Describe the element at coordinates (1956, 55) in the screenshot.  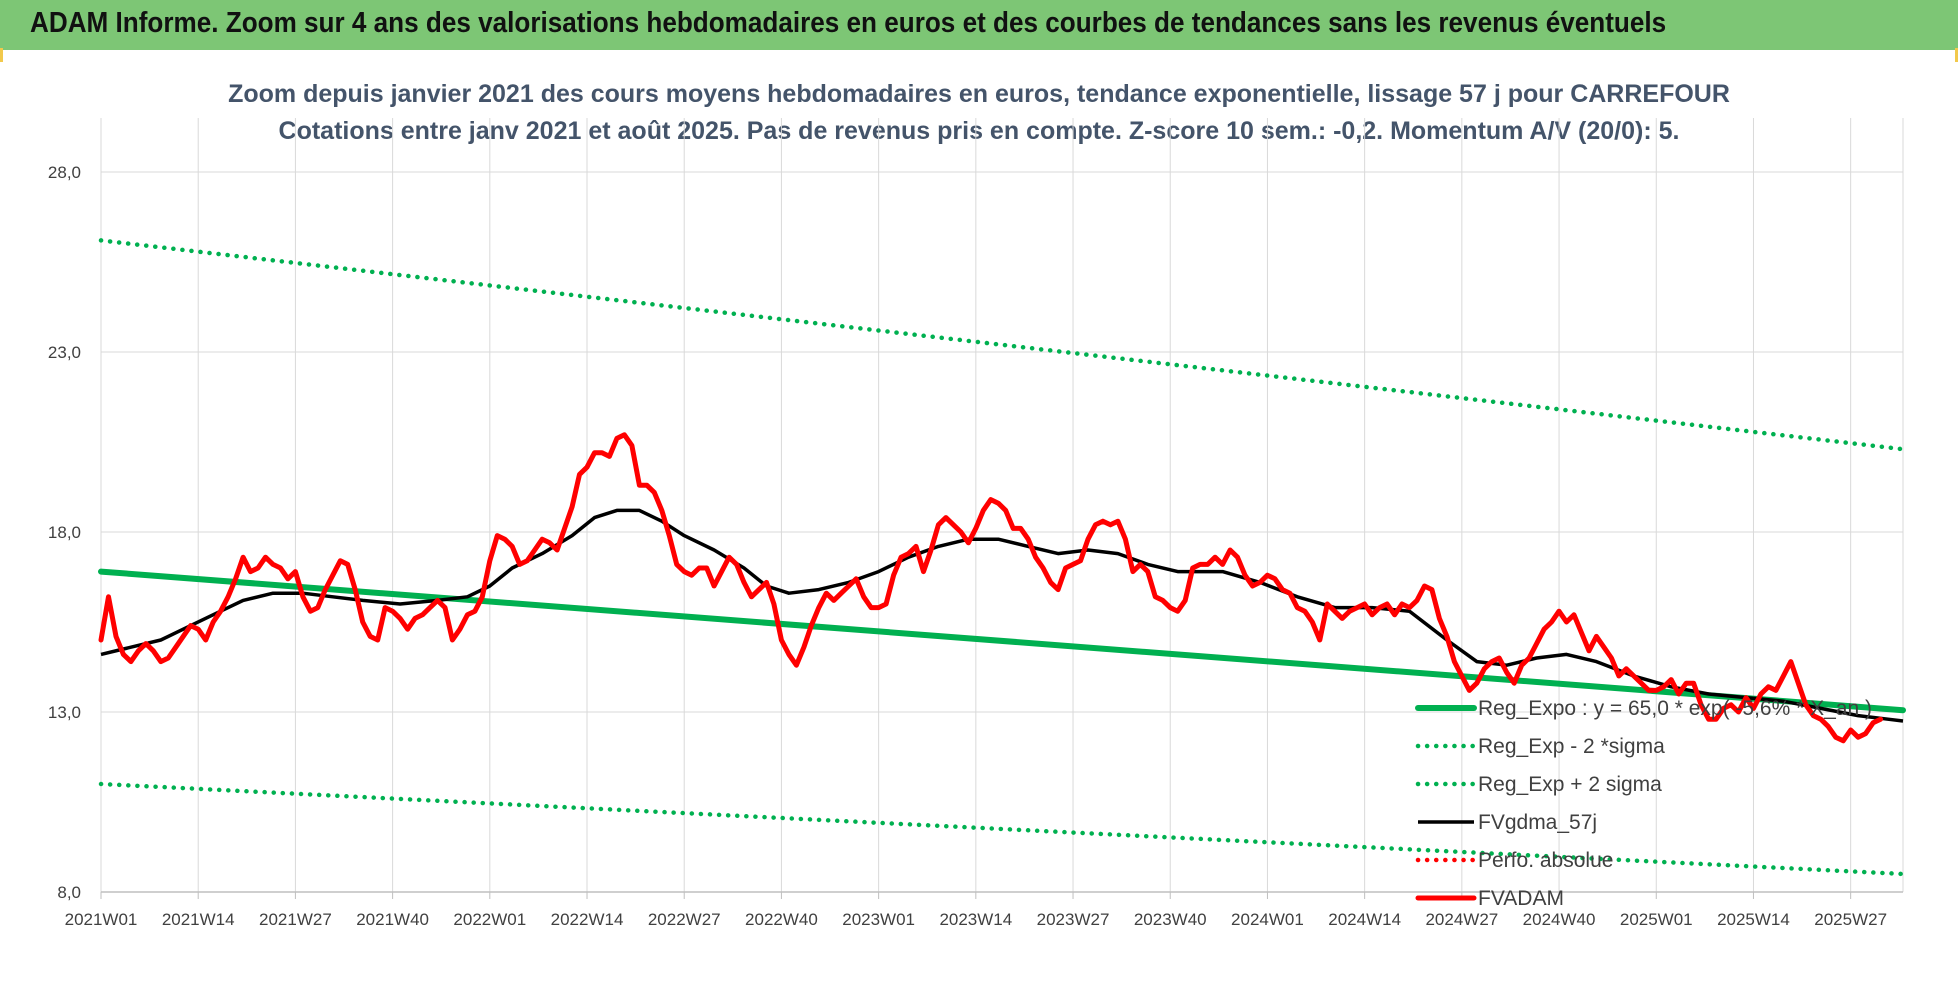
I see `right-edge-marker` at that location.